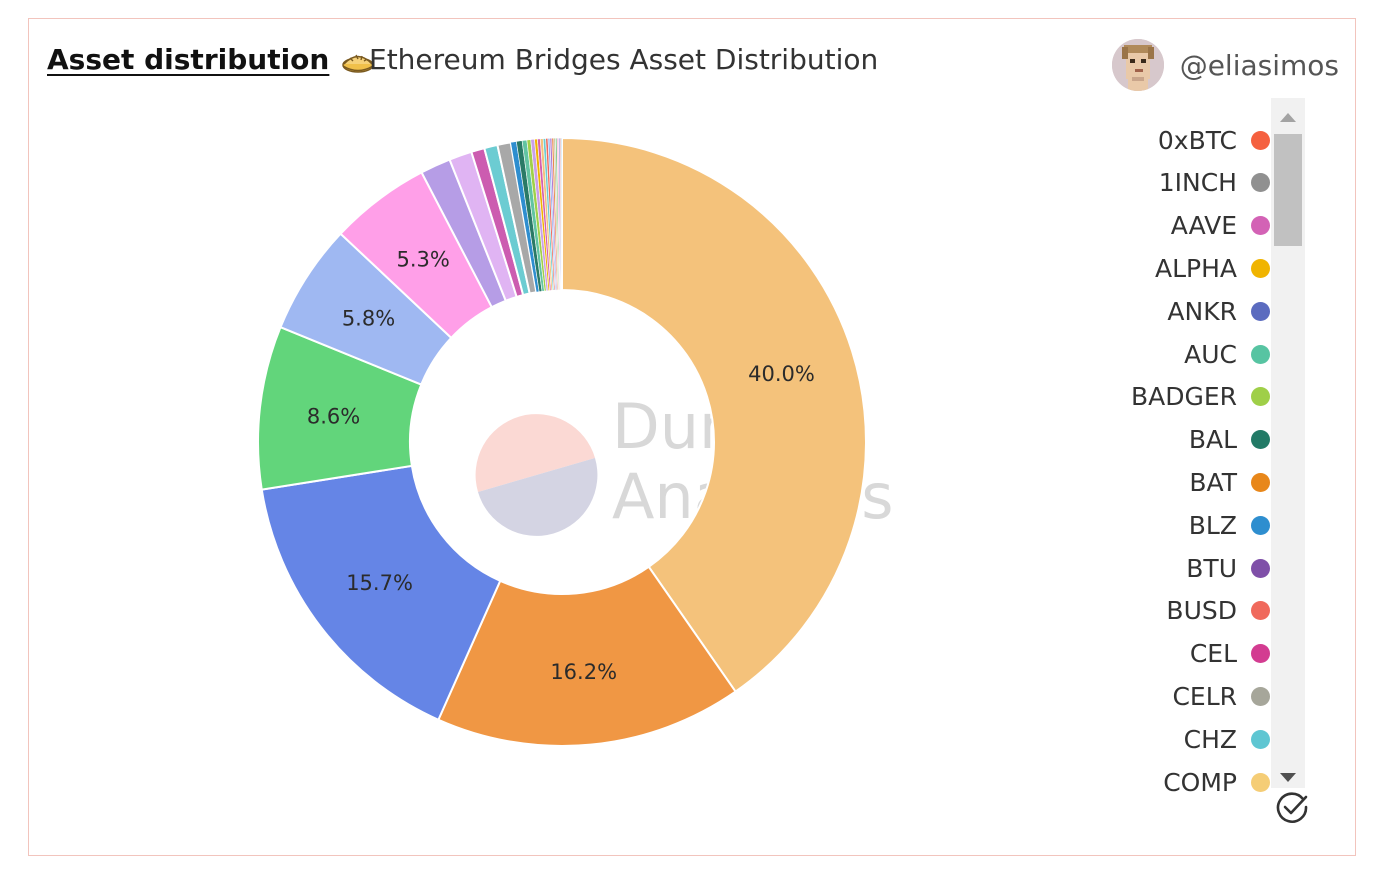 Image resolution: width=1393 pixels, height=880 pixels. What do you see at coordinates (358, 63) in the screenshot?
I see `pie-emoji-icon` at bounding box center [358, 63].